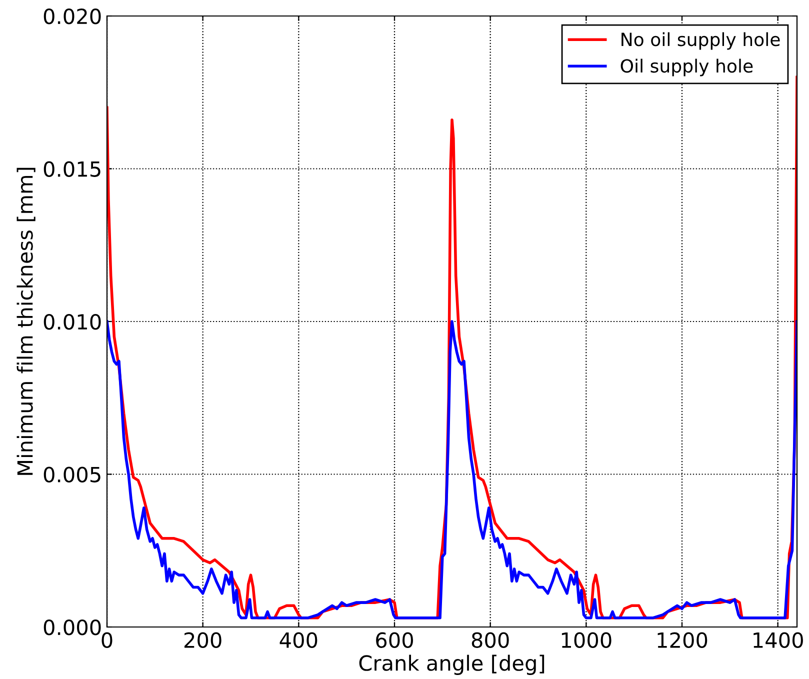 This screenshot has width=809, height=679. What do you see at coordinates (490, 640) in the screenshot?
I see `x-tick-label: 800` at bounding box center [490, 640].